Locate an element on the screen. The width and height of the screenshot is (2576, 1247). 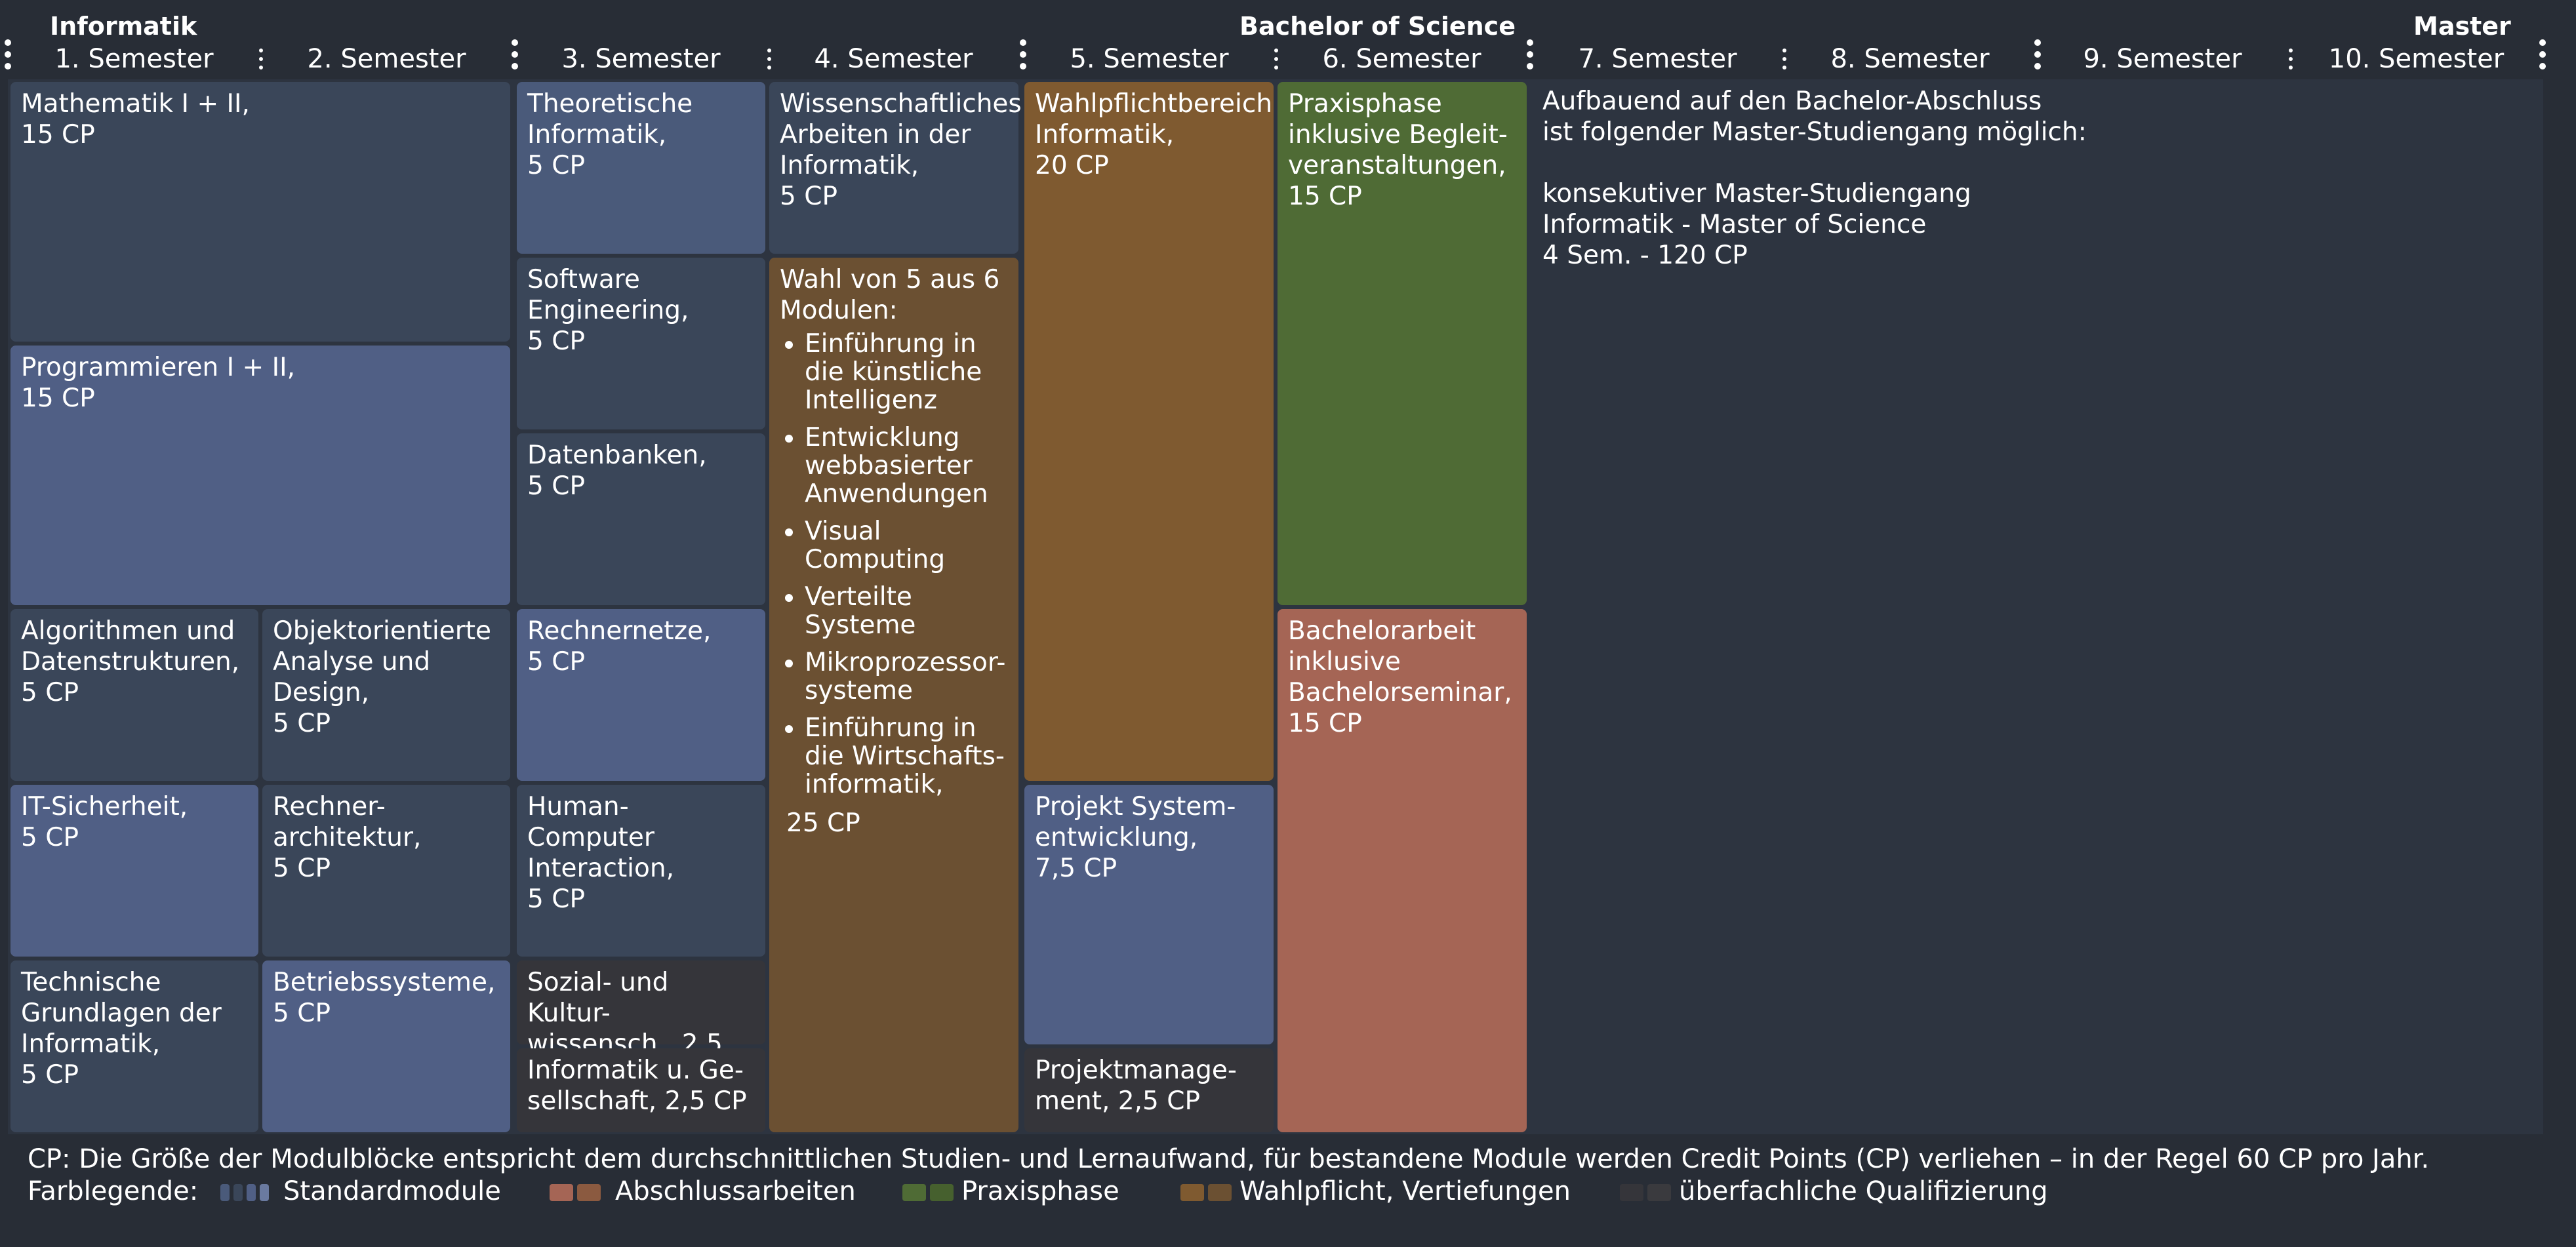
module-it-sicherheit: IT-Sicherheit, 5 CP is located at coordinates (134, 871).